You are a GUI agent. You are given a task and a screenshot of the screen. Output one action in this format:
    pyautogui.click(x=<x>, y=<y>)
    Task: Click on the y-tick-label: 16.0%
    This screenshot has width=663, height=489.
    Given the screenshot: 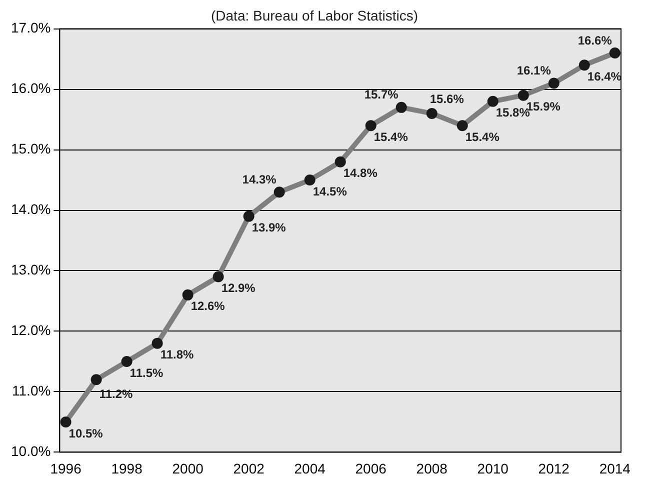 What is the action you would take?
    pyautogui.click(x=30, y=88)
    